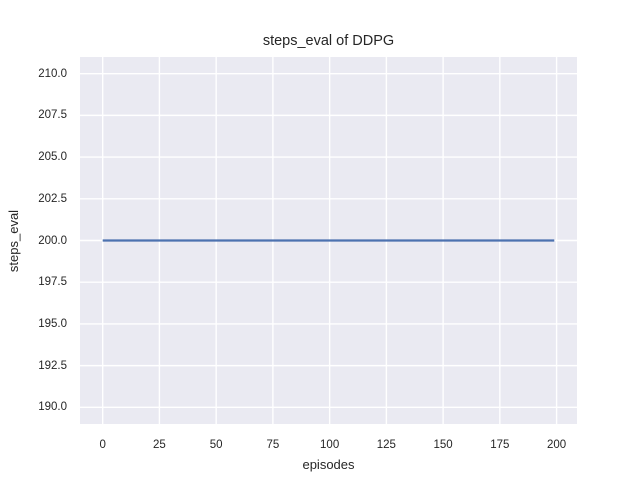  I want to click on x-axis-label: episodes, so click(328, 464).